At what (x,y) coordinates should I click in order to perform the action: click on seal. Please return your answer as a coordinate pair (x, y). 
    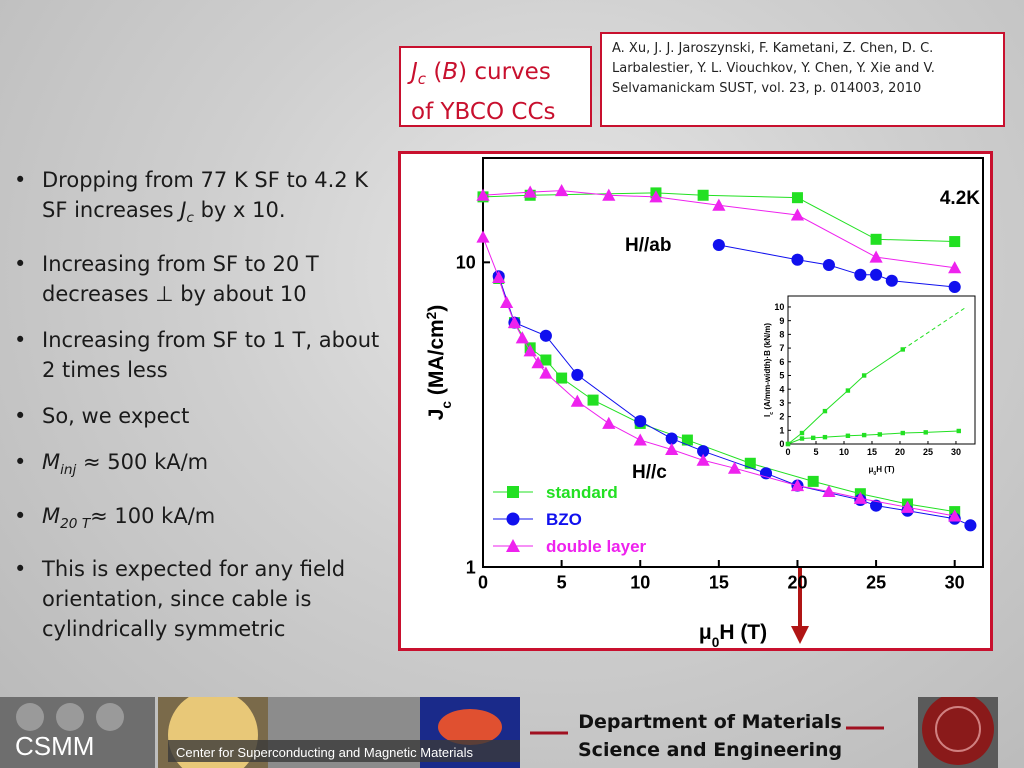
    Looking at the image, I should click on (958, 731).